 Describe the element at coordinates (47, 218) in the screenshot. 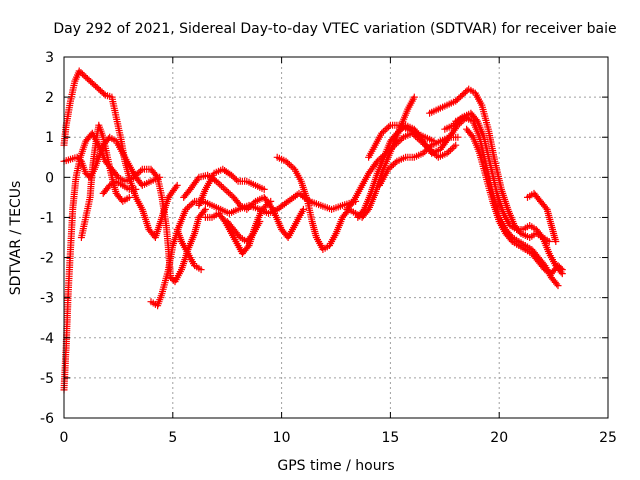

I see `y-tick-label: -1` at that location.